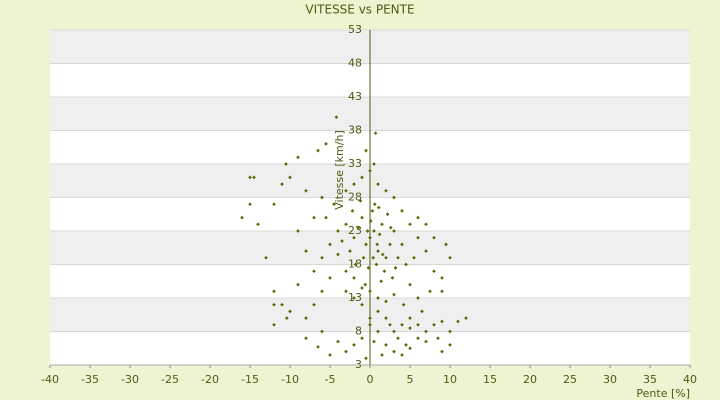 Image resolution: width=720 pixels, height=400 pixels. I want to click on x-tick-label: 35, so click(650, 379).